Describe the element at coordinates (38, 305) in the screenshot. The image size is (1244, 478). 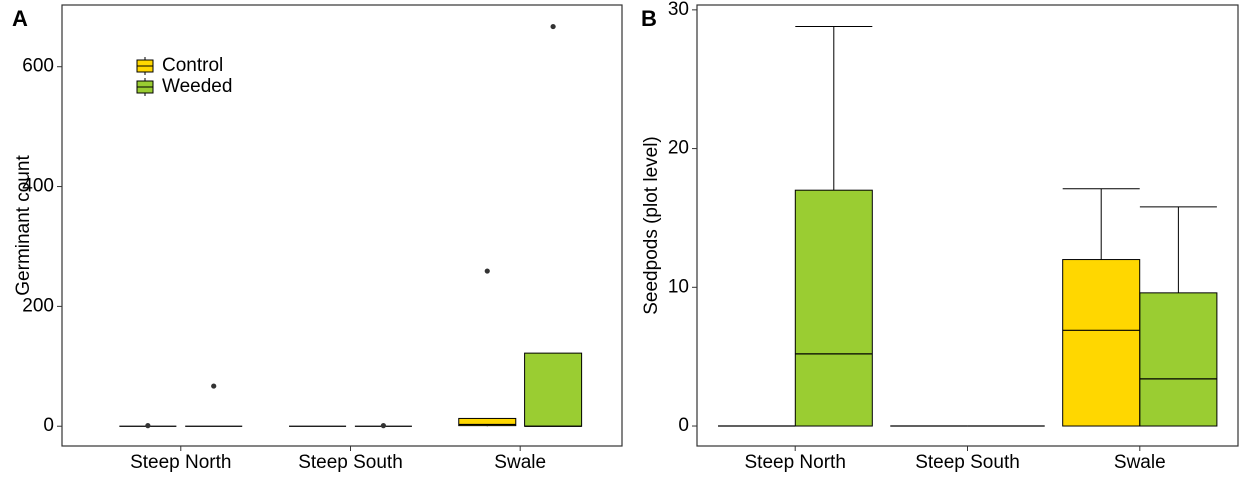
I see `y-tick-label: 200` at that location.